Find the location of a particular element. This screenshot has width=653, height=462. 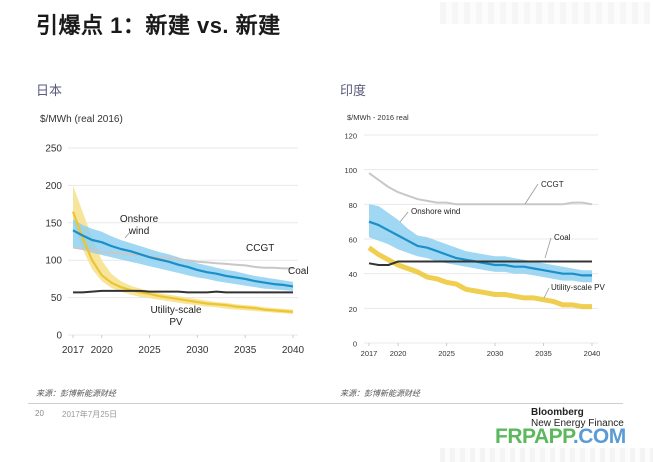

india-x-tick-label: 2040 is located at coordinates (592, 353).